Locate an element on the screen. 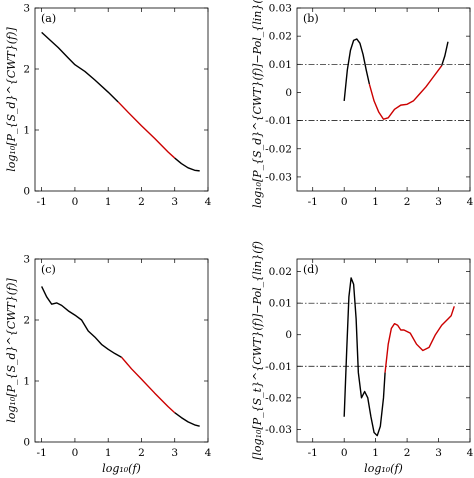 Image resolution: width=474 pixels, height=478 pixels. panel-label: (a) is located at coordinates (48, 18).